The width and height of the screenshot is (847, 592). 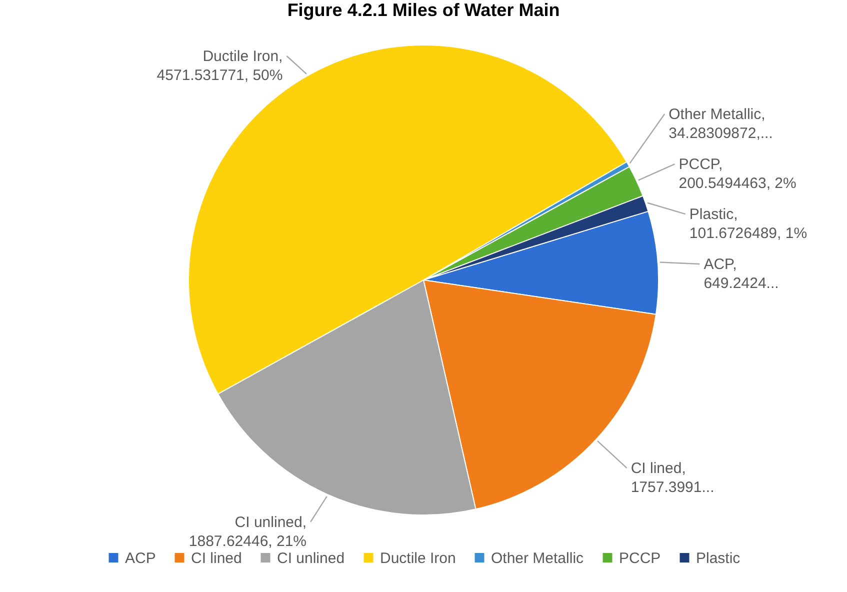 I want to click on legend-label: Plastic, so click(x=718, y=558).